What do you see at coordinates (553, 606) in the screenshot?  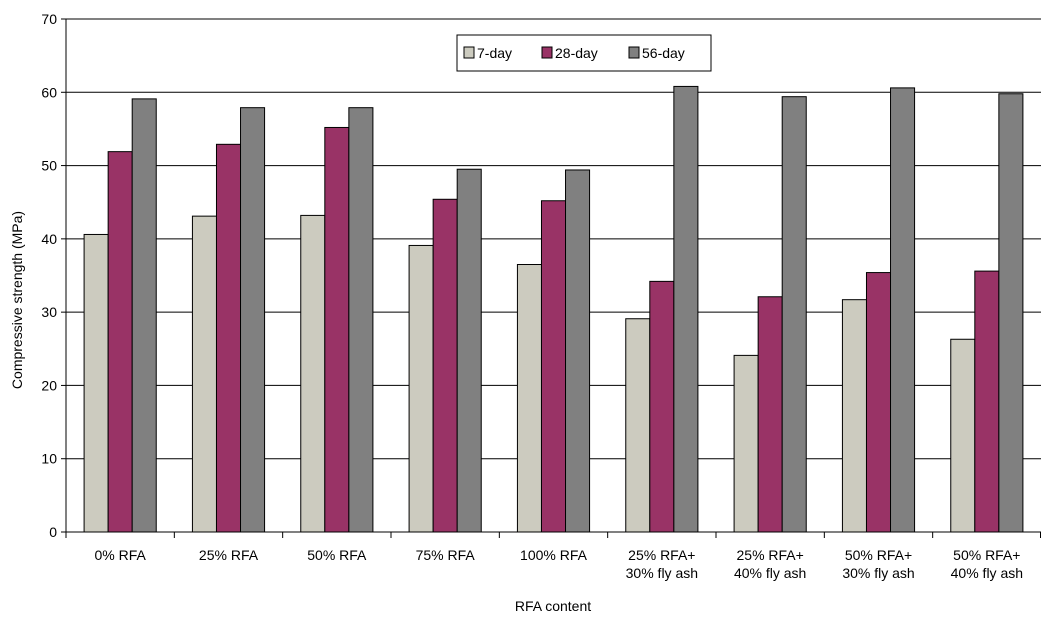 I see `x-axis-title: RFA content` at bounding box center [553, 606].